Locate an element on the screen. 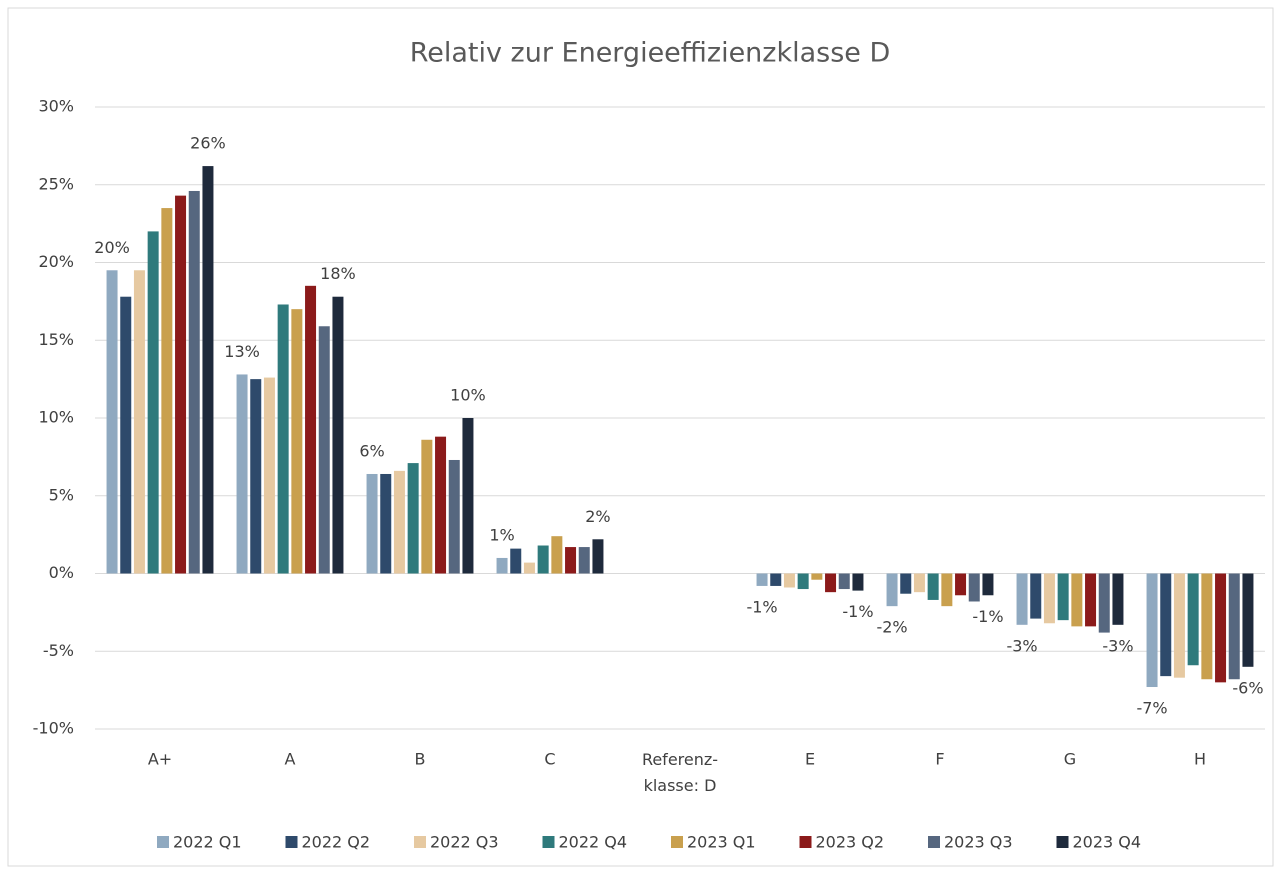 This screenshot has width=1281, height=874. x-tick-label: C is located at coordinates (549, 759).